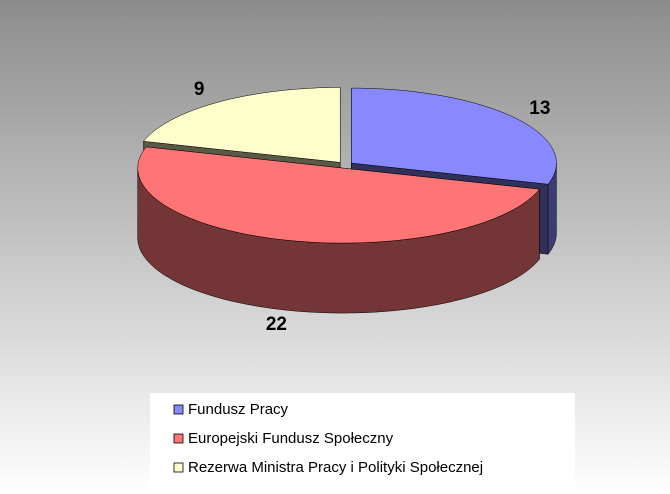 This screenshot has width=670, height=494. What do you see at coordinates (238, 409) in the screenshot?
I see `legend-label: Fundusz Pracy` at bounding box center [238, 409].